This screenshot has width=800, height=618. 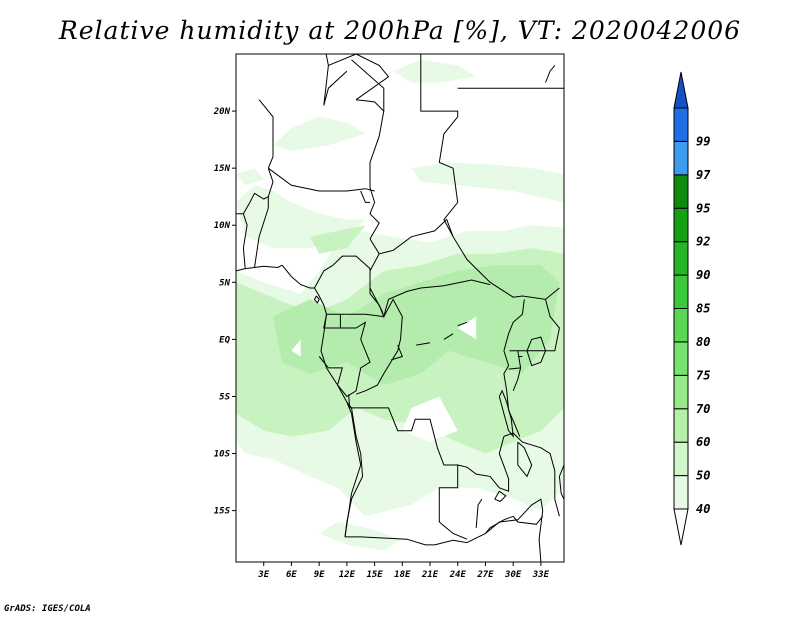 What do you see at coordinates (224, 397) in the screenshot?
I see `lat-tick-label: 5S` at bounding box center [224, 397].